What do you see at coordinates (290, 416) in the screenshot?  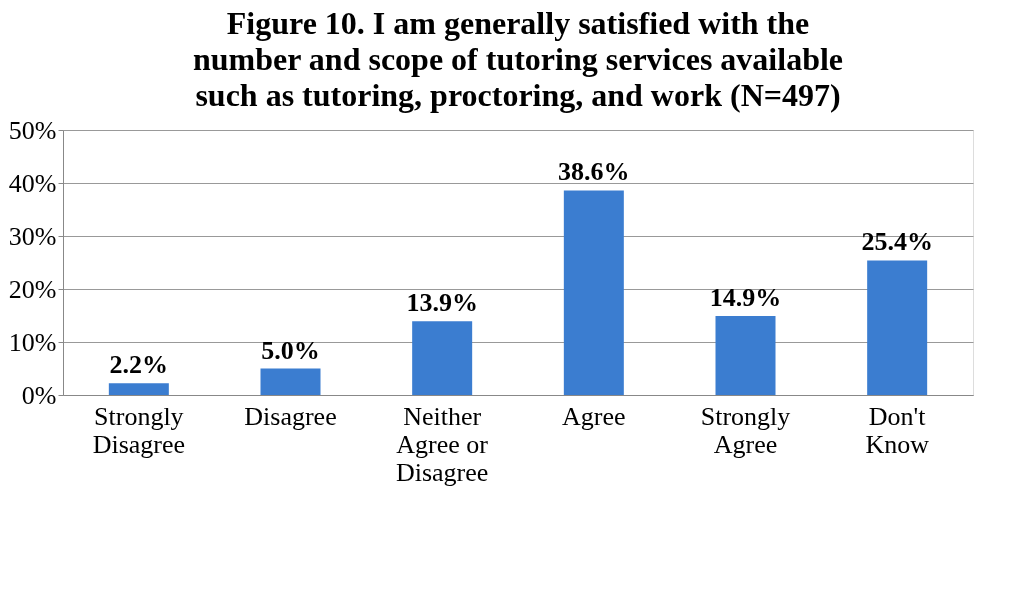 I see `x-tick-label: Disagree` at bounding box center [290, 416].